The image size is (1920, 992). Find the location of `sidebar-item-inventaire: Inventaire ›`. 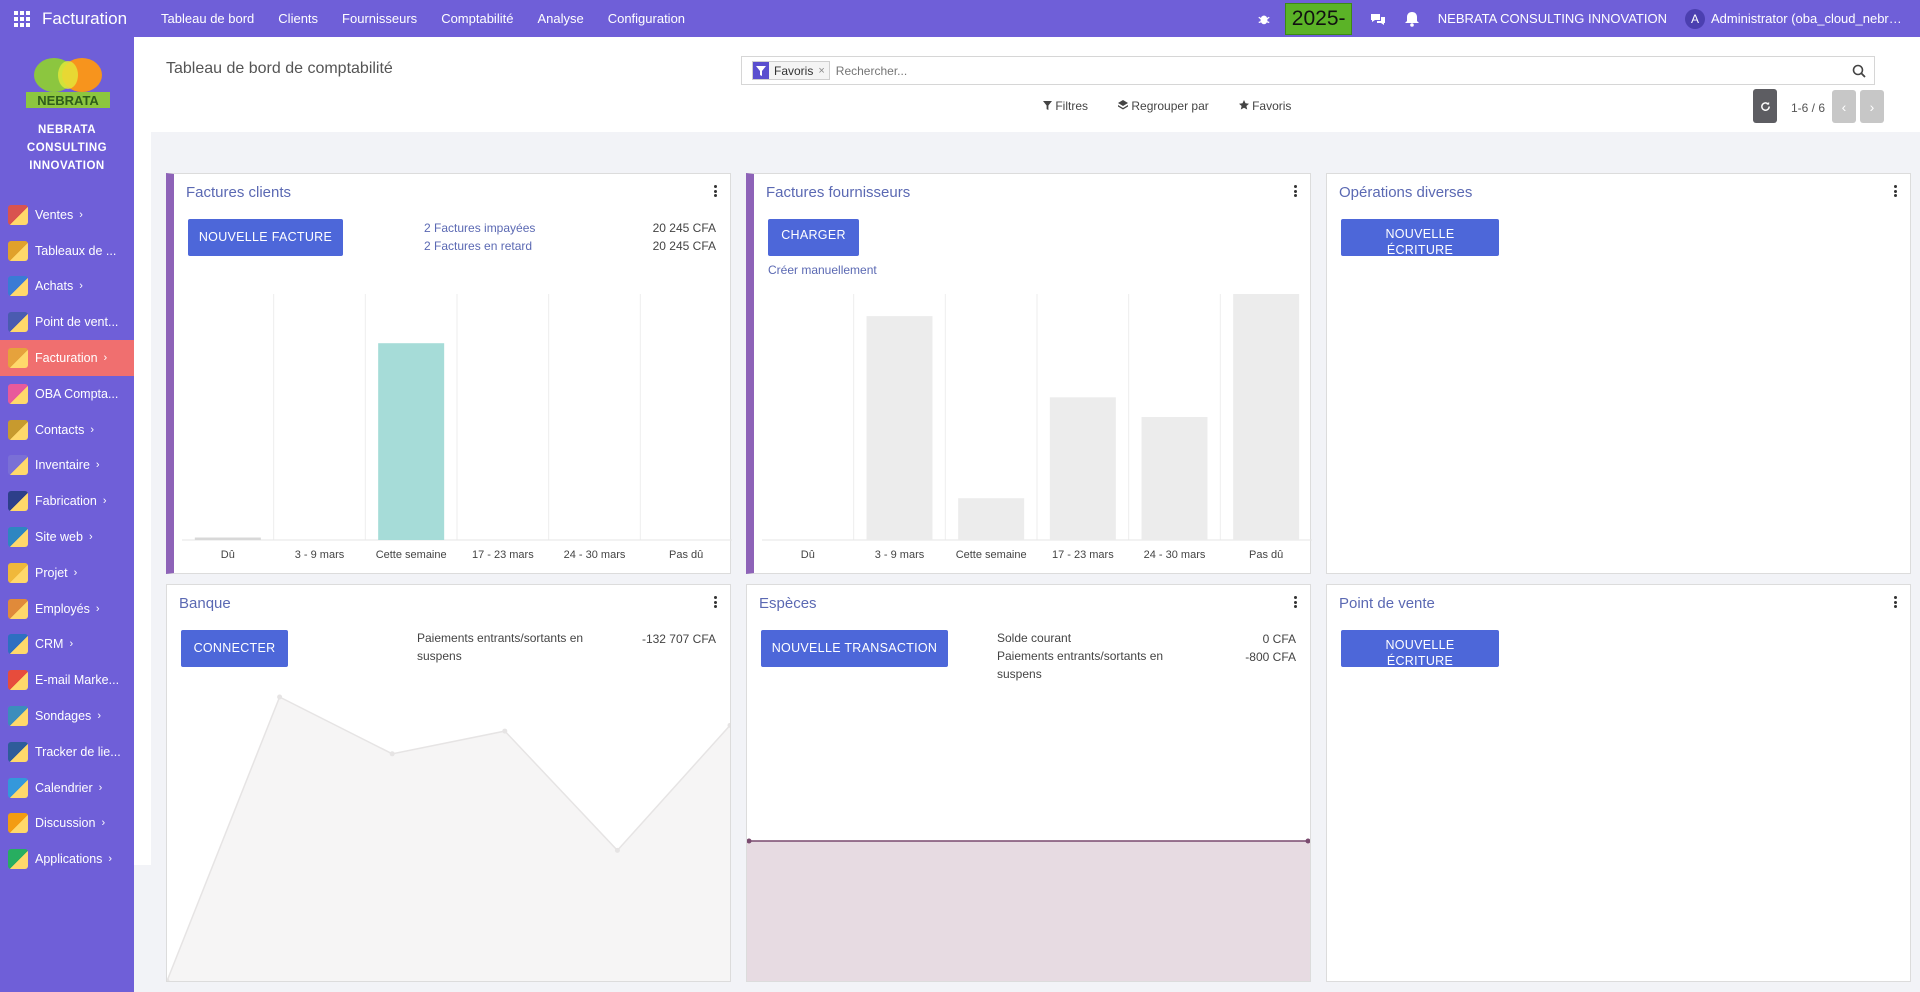

sidebar-item-inventaire: Inventaire › is located at coordinates (67, 466).